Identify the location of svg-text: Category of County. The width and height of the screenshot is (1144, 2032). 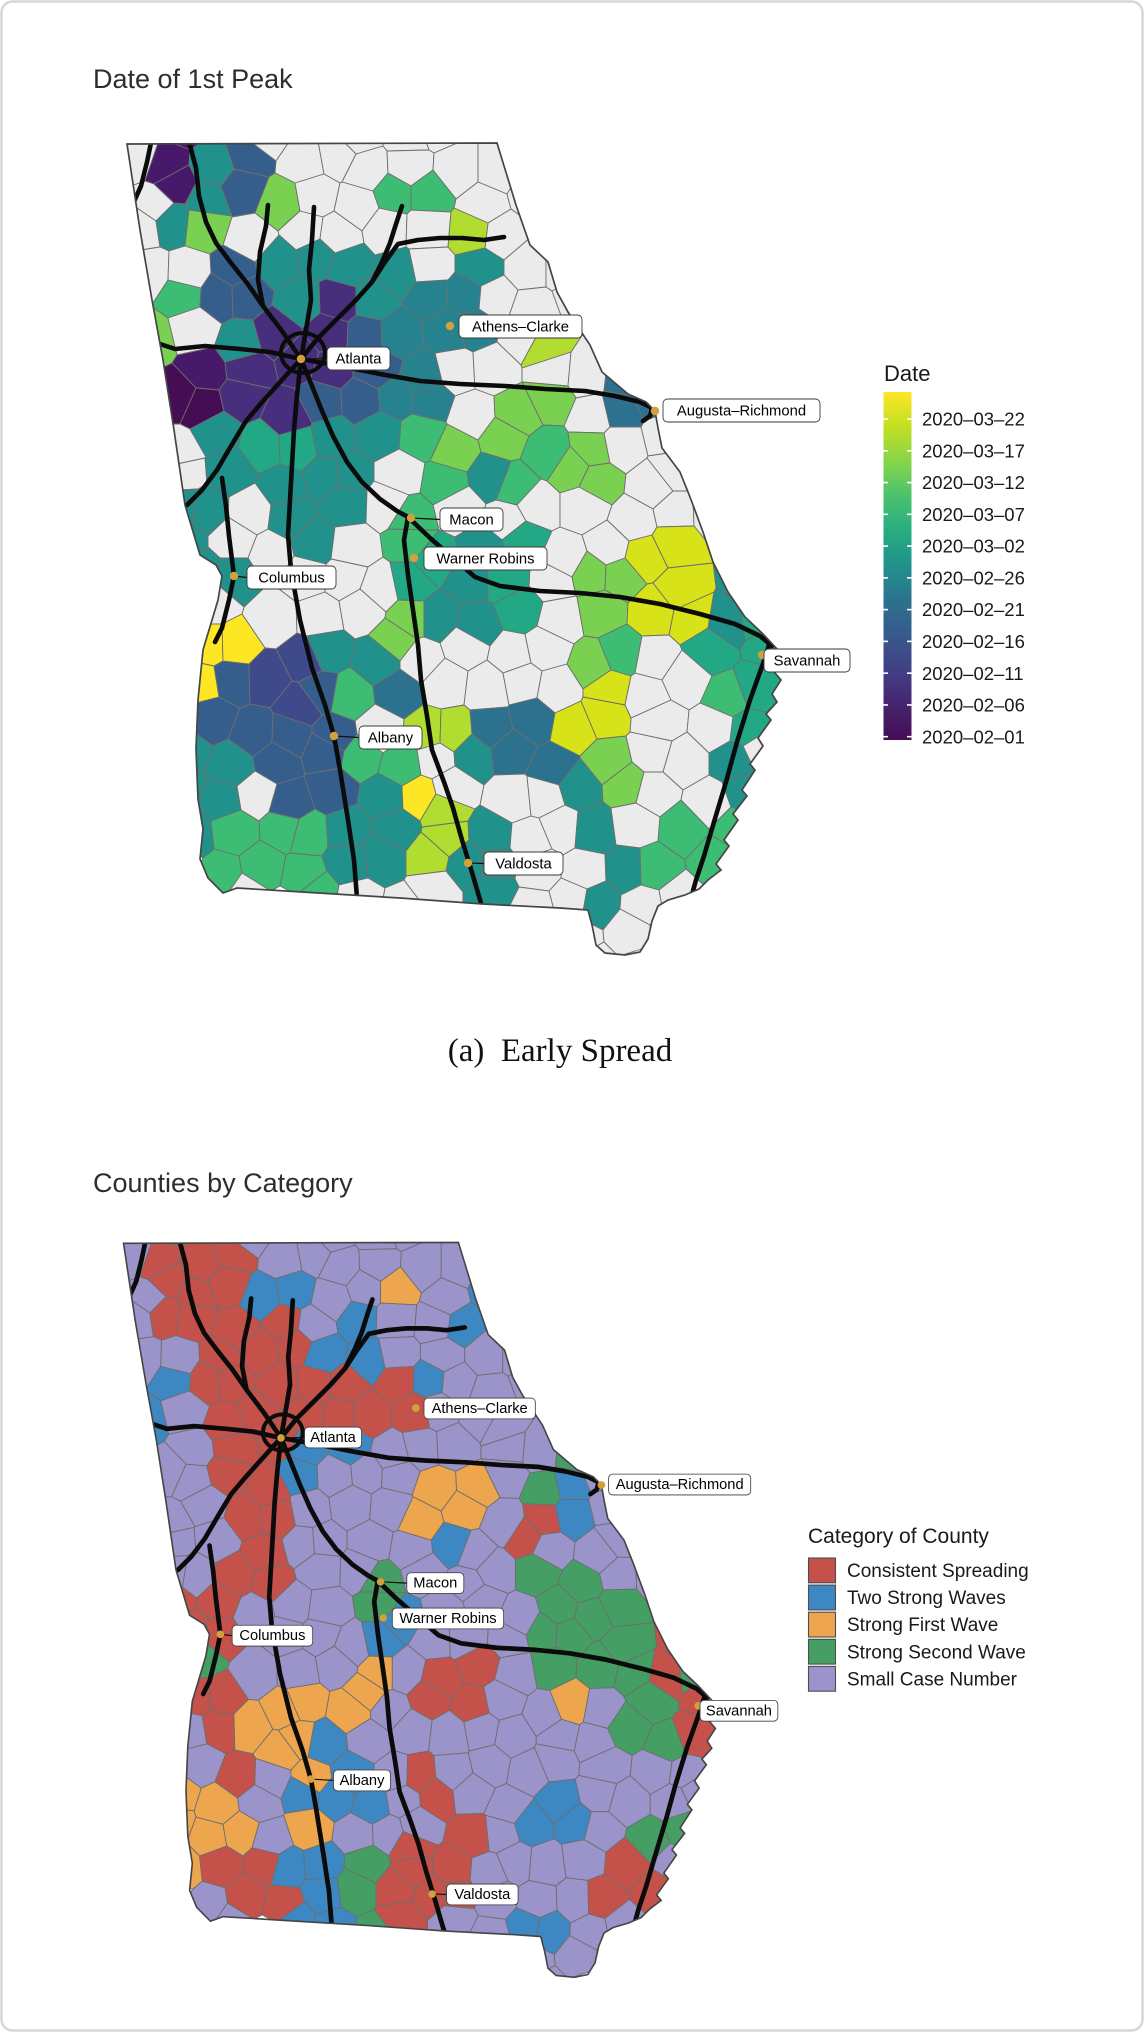
(898, 1536).